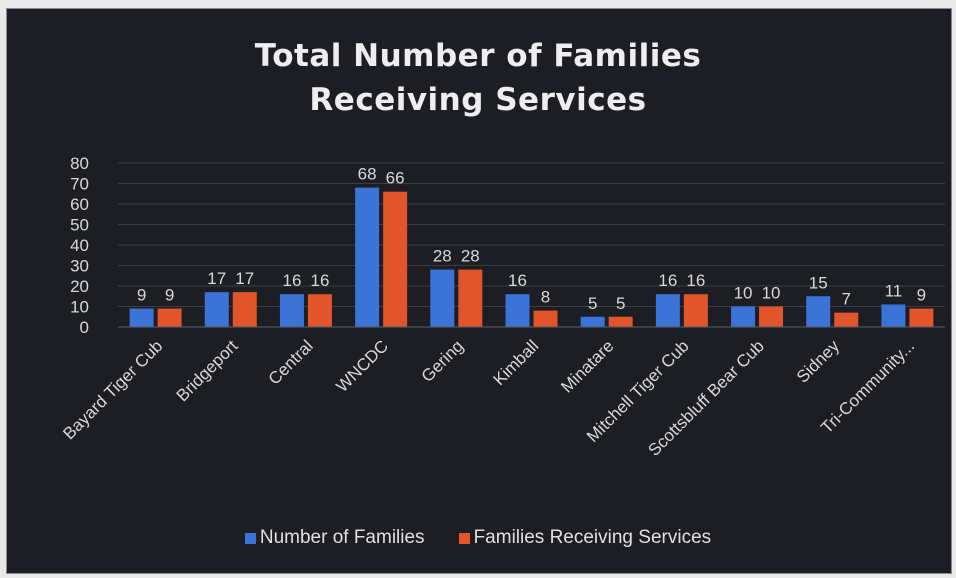 The height and width of the screenshot is (578, 956). I want to click on data-label: 68, so click(367, 174).